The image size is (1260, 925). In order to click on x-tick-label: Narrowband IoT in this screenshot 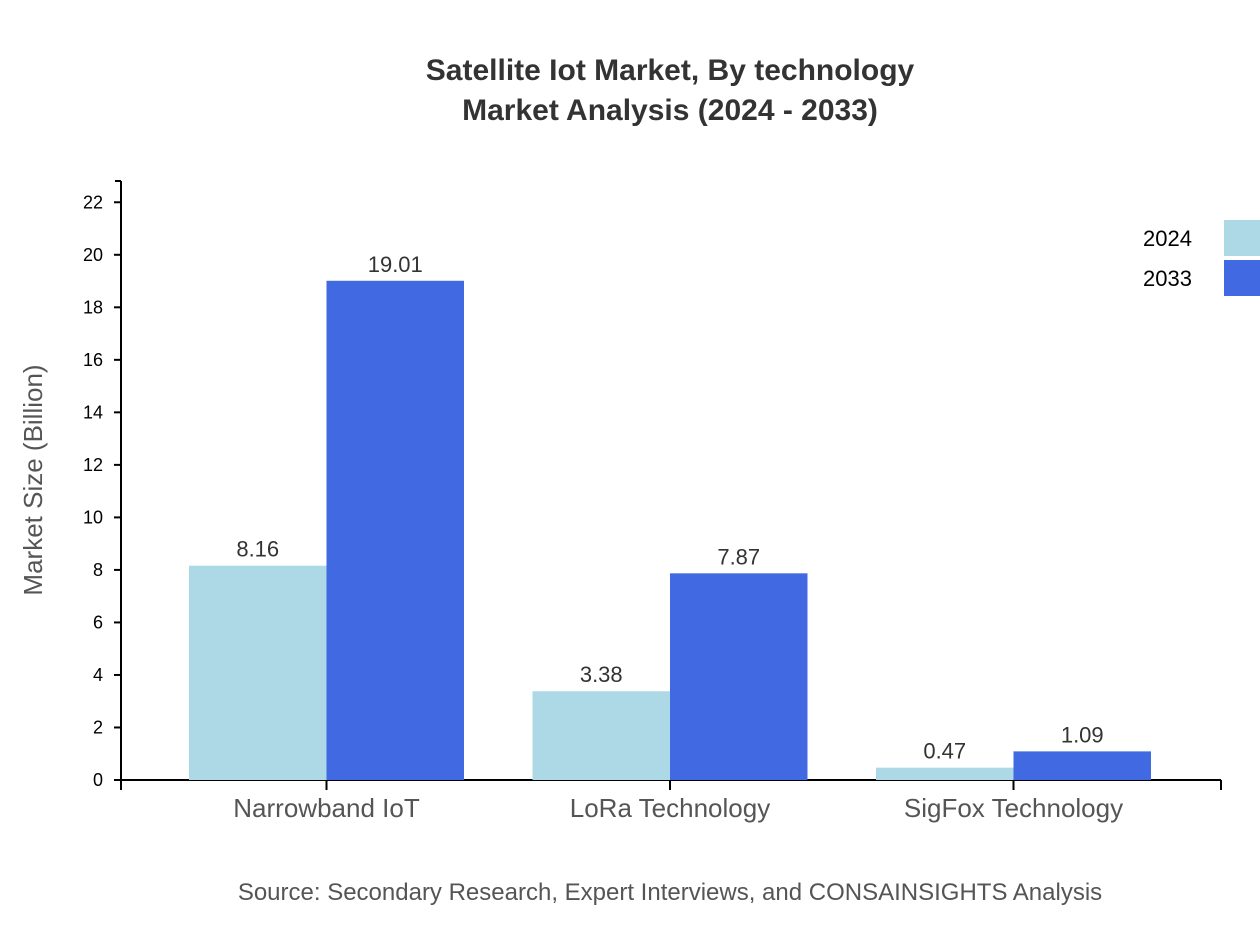, I will do `click(326, 808)`.